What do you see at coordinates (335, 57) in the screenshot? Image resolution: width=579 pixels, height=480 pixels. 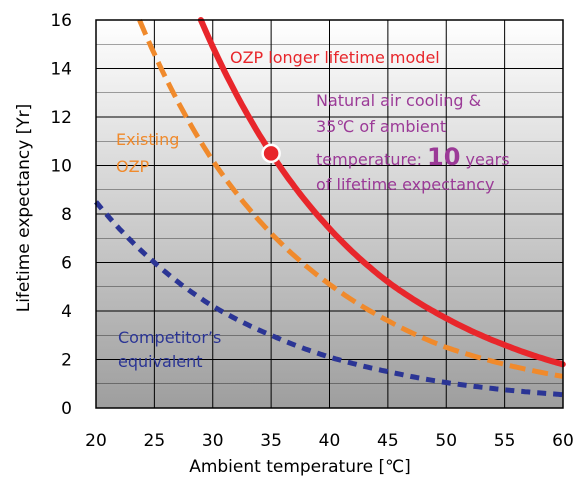 I see `annotation-ozp-longer: OZP longer lifetime model` at bounding box center [335, 57].